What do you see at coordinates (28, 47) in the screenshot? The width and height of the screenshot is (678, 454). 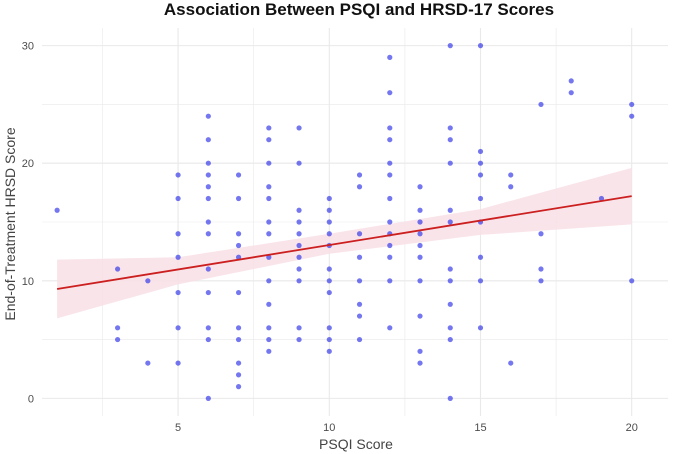 I see `y-tick-label: 30` at bounding box center [28, 47].